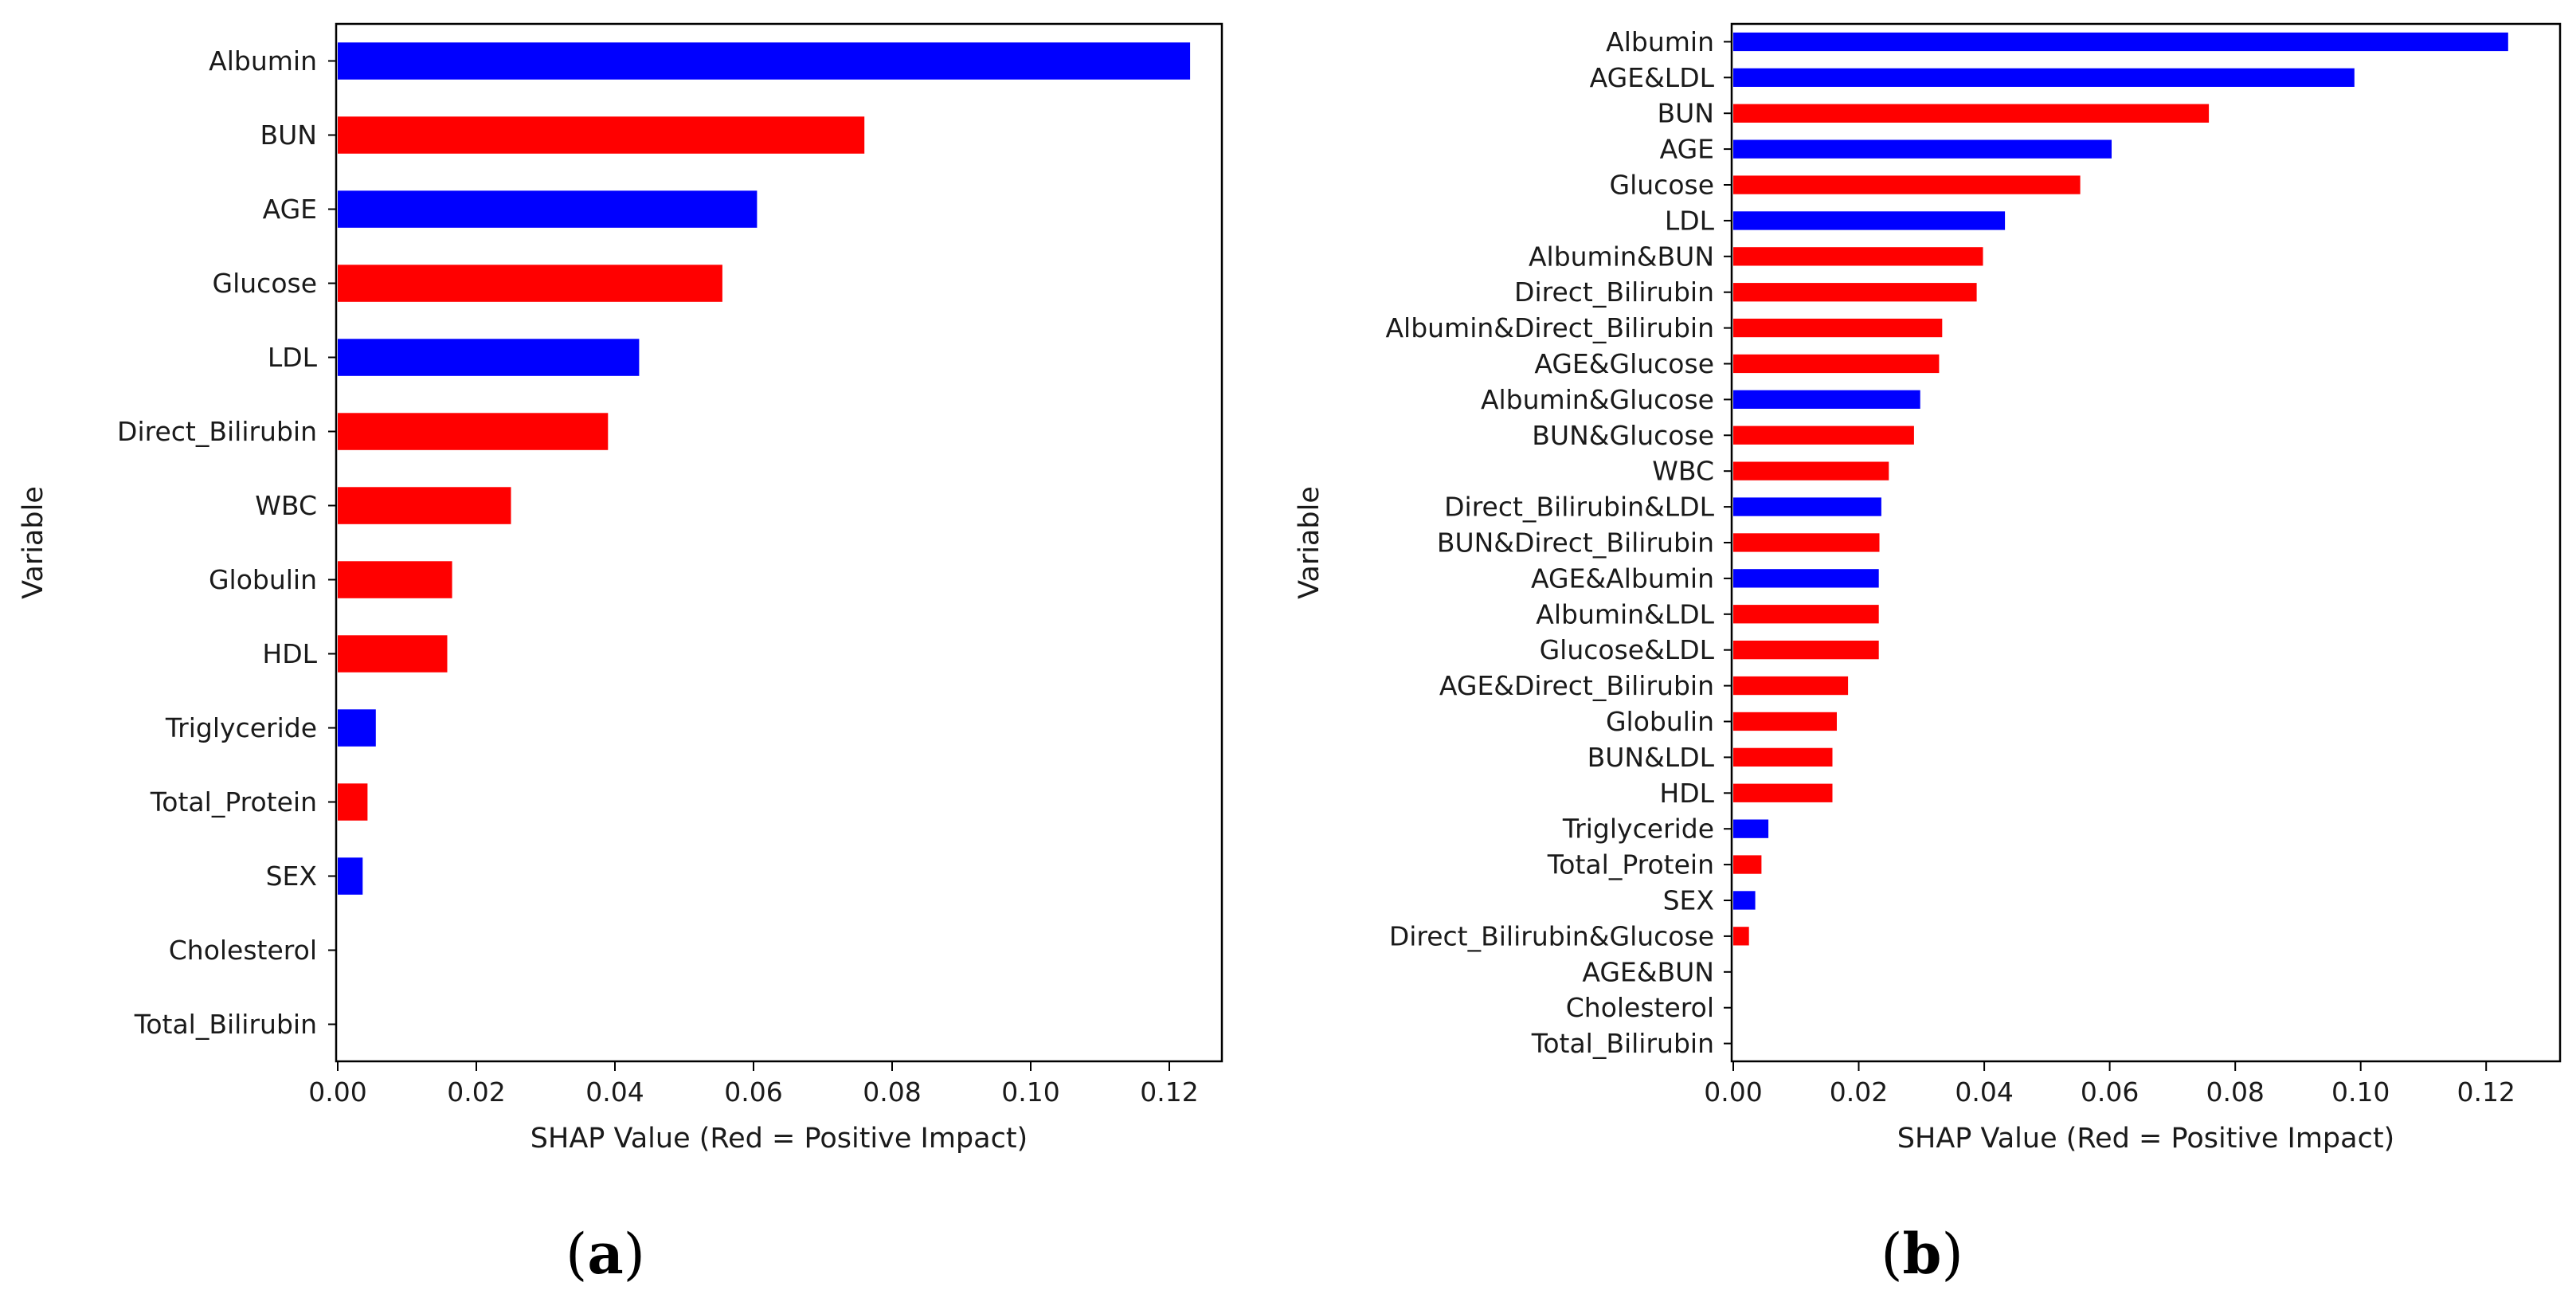 The image size is (2576, 1294). What do you see at coordinates (1783, 757) in the screenshot?
I see `bar-bun-and-ldl` at bounding box center [1783, 757].